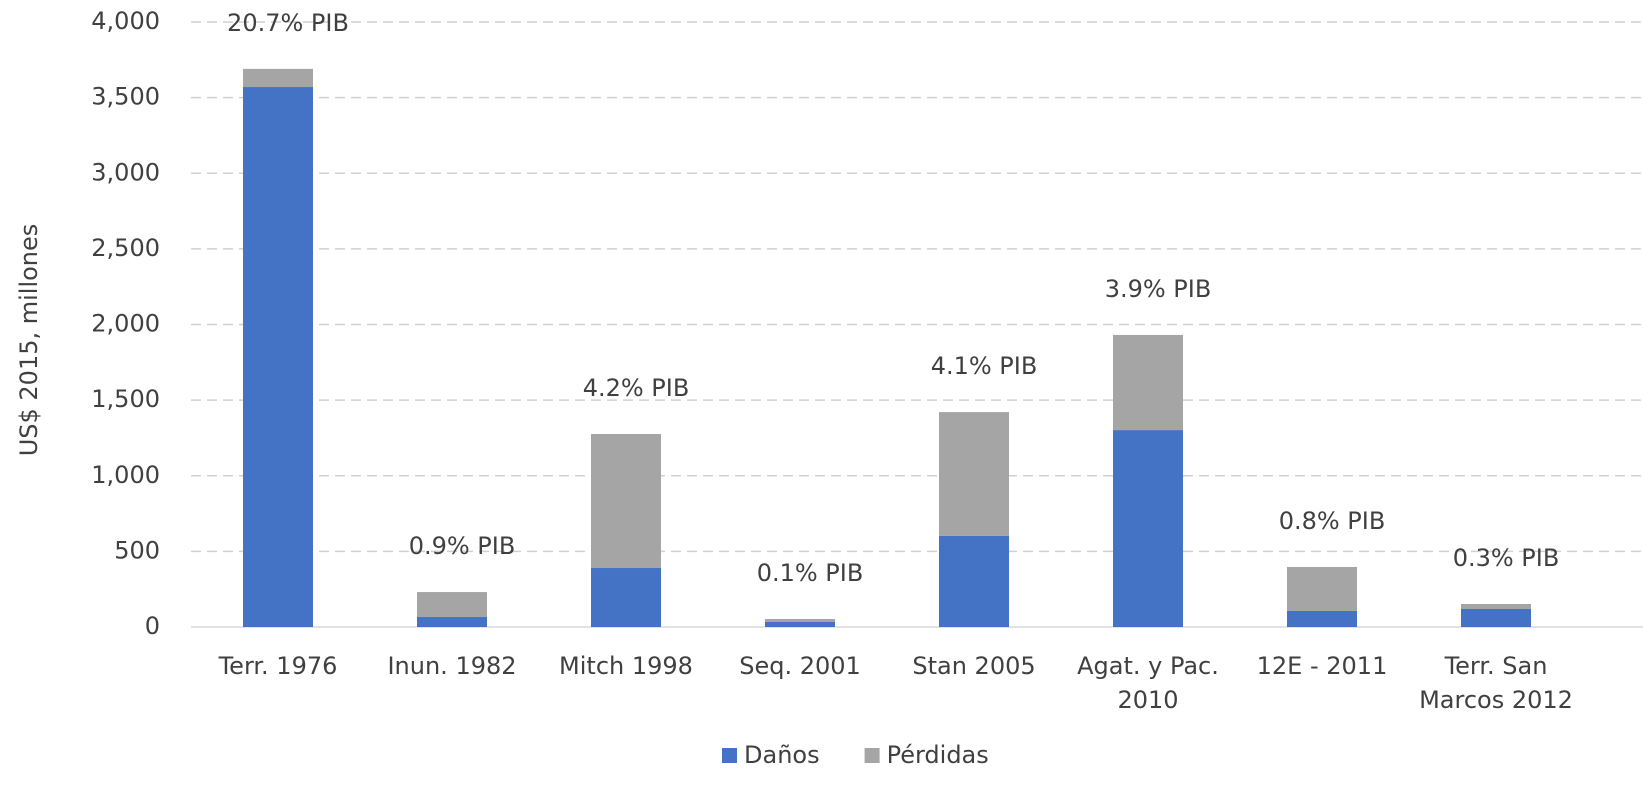 This screenshot has width=1643, height=804. I want to click on annotation: 3.9% PIB, so click(1158, 289).